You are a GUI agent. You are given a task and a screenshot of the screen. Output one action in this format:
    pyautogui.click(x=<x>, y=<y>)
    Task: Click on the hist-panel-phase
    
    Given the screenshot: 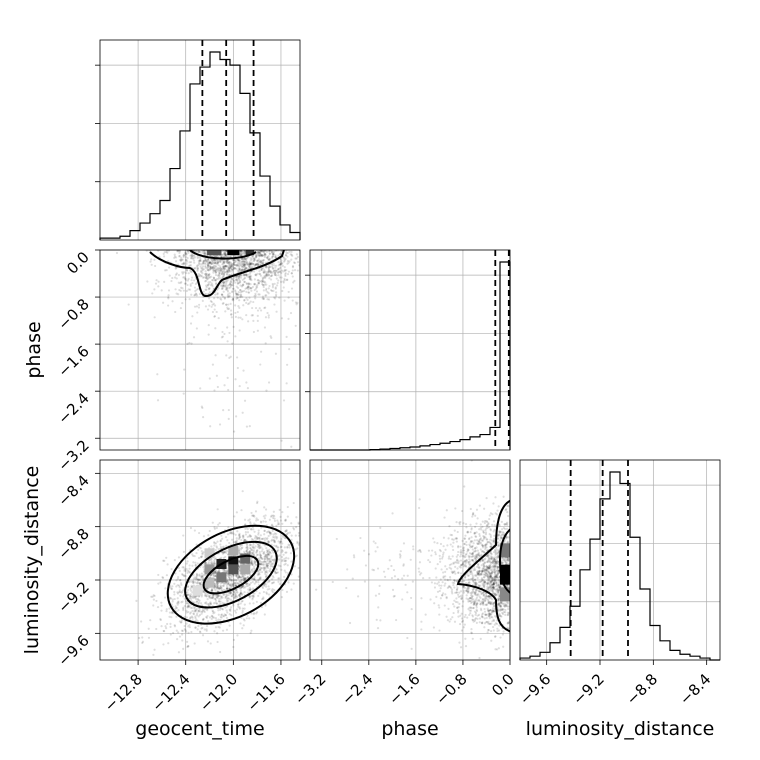 What is the action you would take?
    pyautogui.click(x=408, y=350)
    